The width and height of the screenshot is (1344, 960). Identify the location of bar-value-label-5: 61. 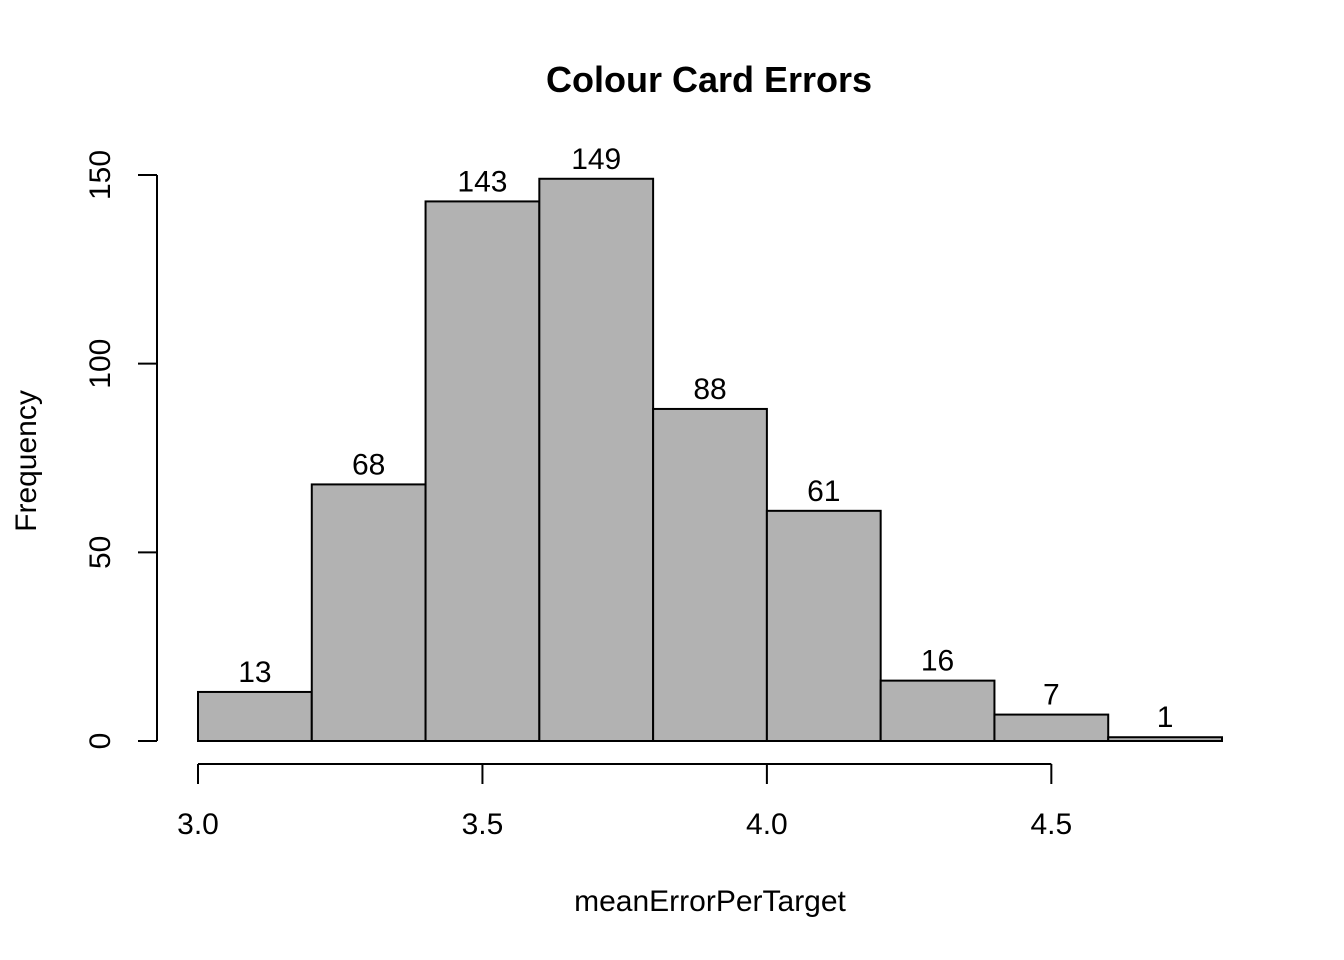
(823, 491).